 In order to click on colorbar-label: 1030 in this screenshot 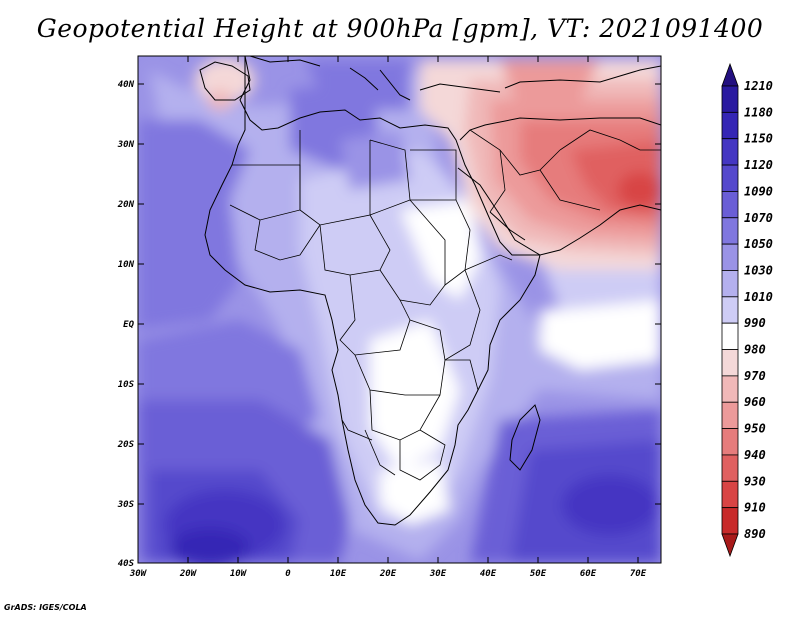, I will do `click(758, 270)`.